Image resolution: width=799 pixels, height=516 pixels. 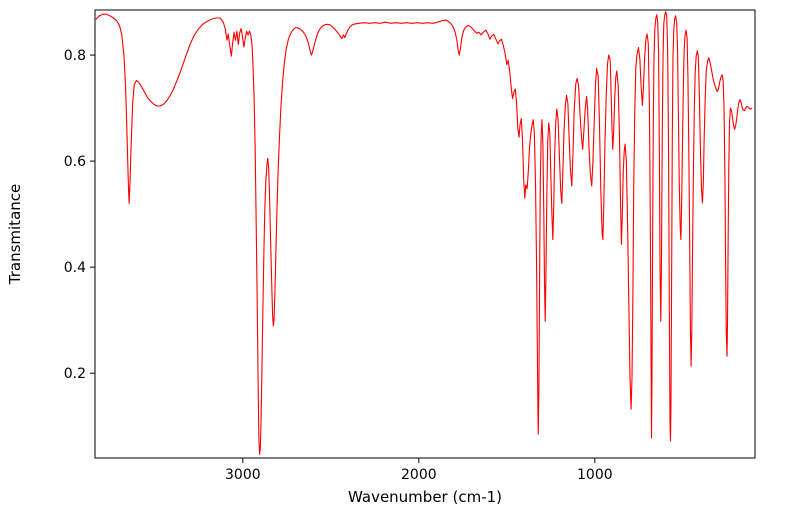 What do you see at coordinates (243, 475) in the screenshot?
I see `x-tick-label: 3000` at bounding box center [243, 475].